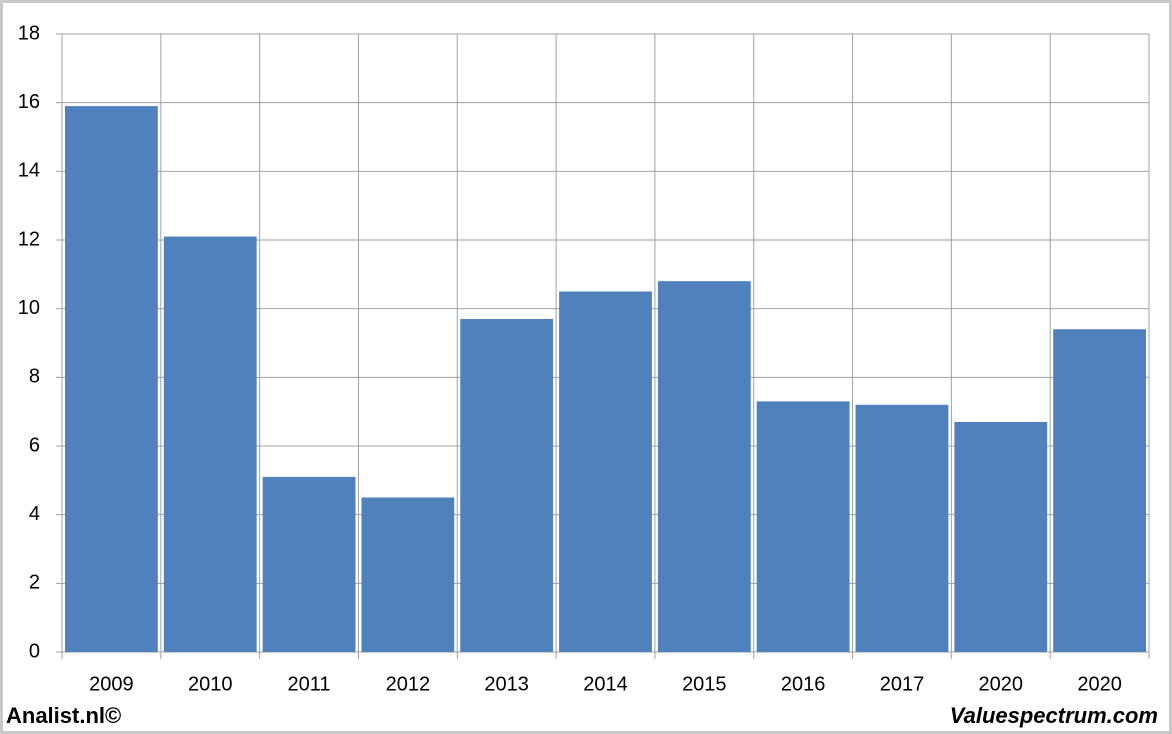 The width and height of the screenshot is (1172, 734). I want to click on y-tick-label: 14, so click(29, 171).